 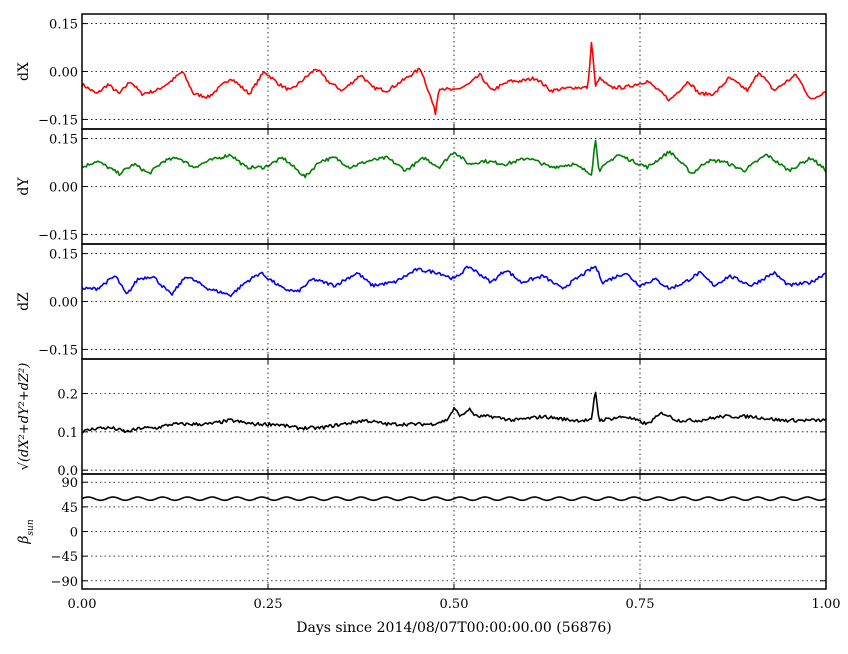 What do you see at coordinates (826, 604) in the screenshot?
I see `x-tick-label: 1.00` at bounding box center [826, 604].